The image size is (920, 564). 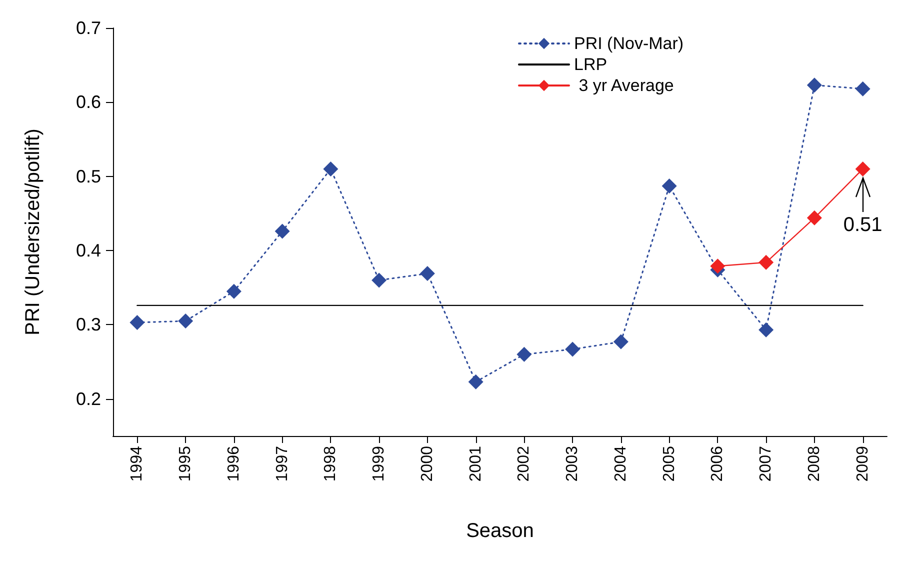 What do you see at coordinates (282, 464) in the screenshot?
I see `x-tick-label: 1997` at bounding box center [282, 464].